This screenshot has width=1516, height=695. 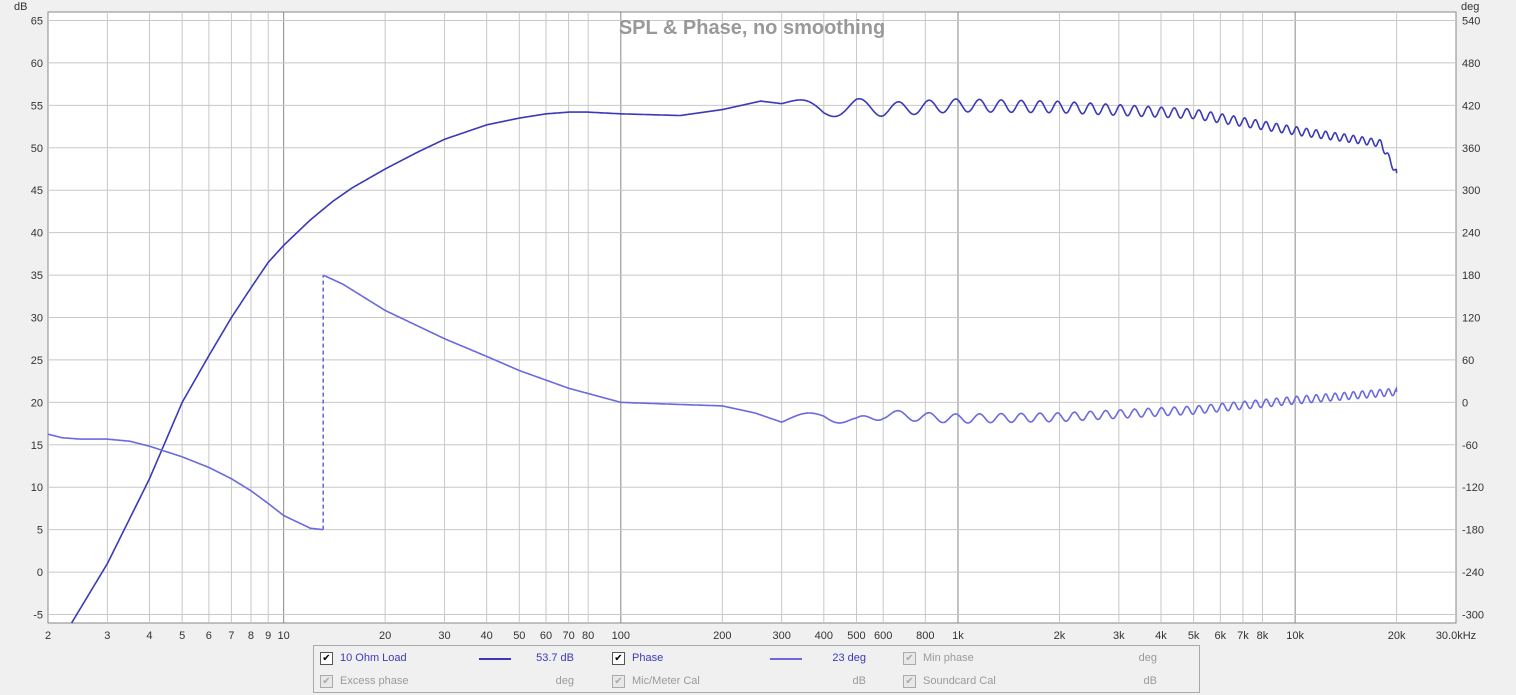 I want to click on y-left-tick-label: 50, so click(x=37, y=149).